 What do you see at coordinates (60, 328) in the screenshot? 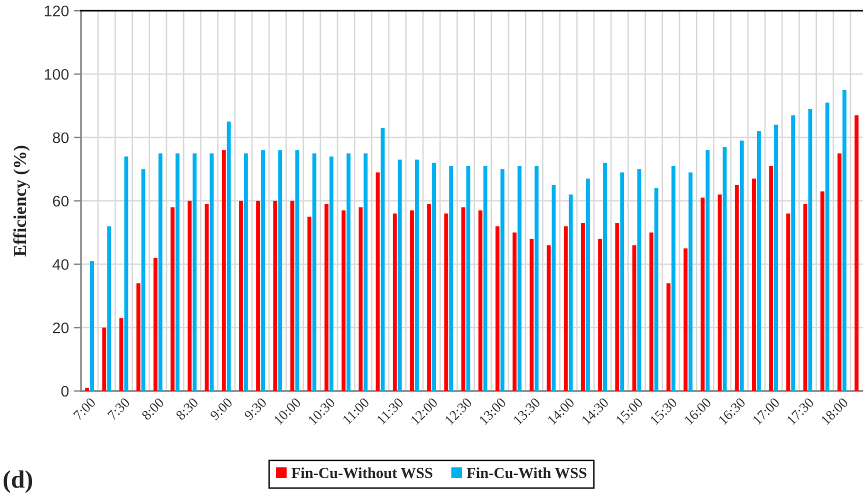
I see `y-tick-label: 20` at bounding box center [60, 328].